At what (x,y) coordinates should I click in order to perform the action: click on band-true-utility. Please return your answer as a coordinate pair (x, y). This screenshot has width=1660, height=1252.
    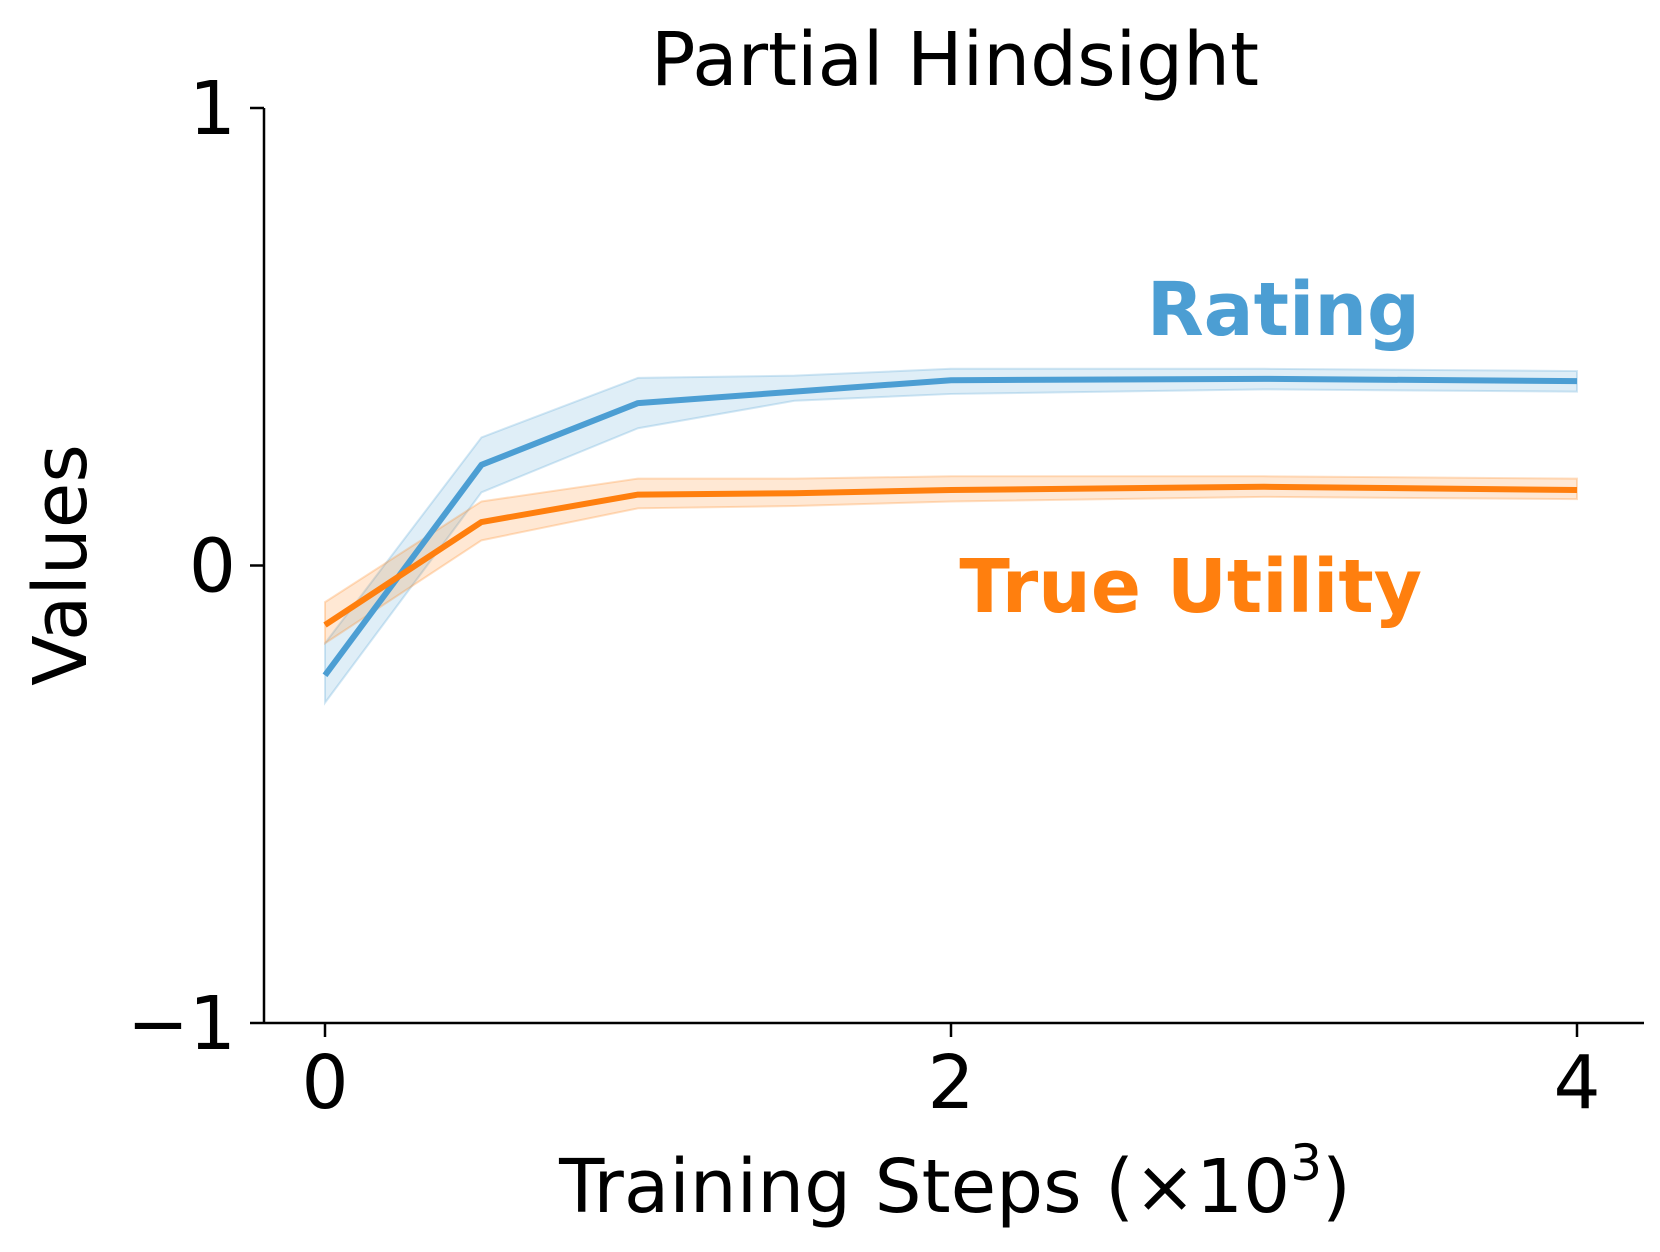
    Looking at the image, I should click on (951, 560).